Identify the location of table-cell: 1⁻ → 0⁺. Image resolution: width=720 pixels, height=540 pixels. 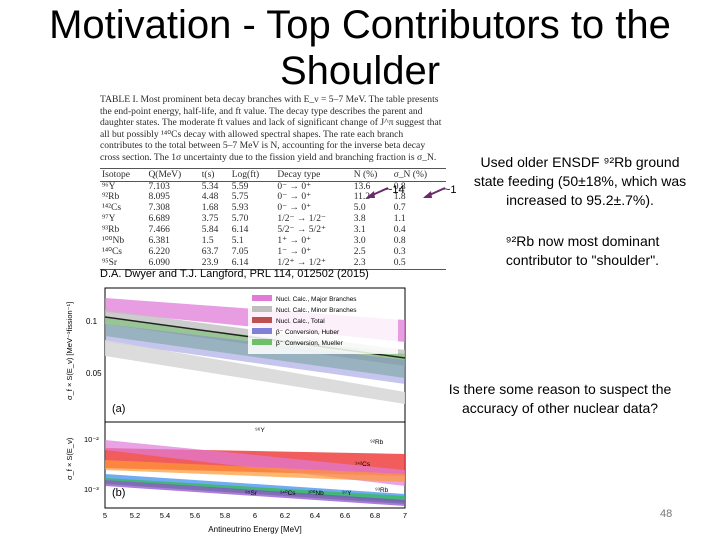
(294, 252).